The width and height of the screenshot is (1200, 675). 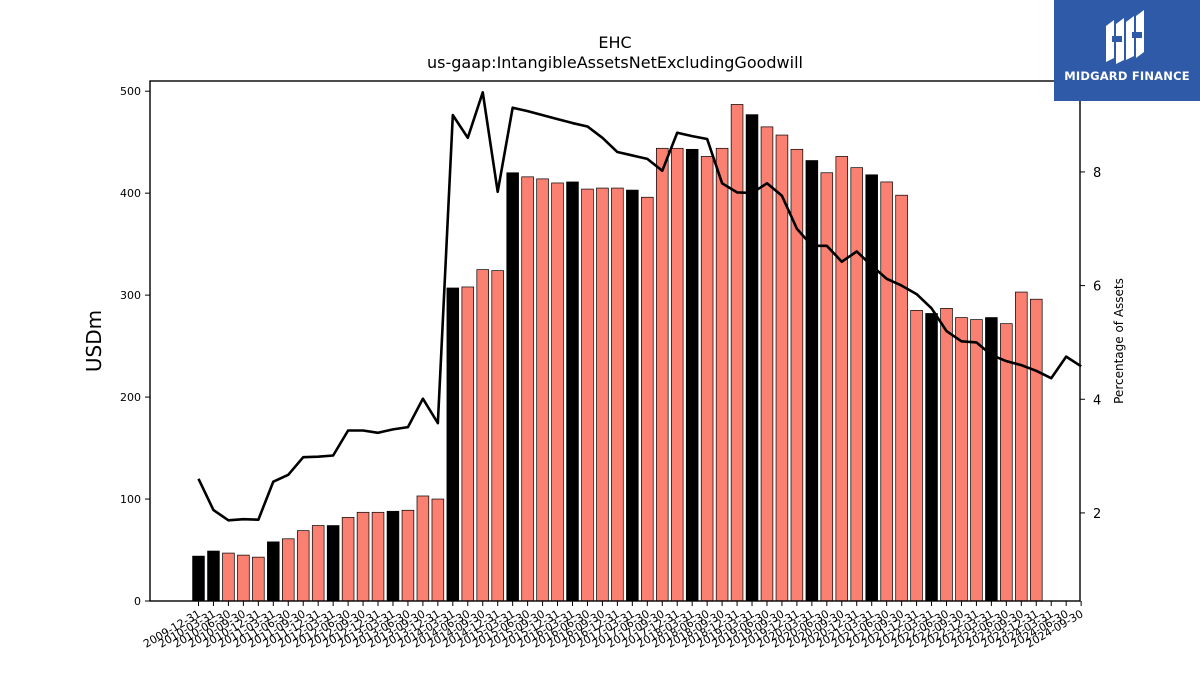 I want to click on logo-mark-icon, so click(x=1125, y=37).